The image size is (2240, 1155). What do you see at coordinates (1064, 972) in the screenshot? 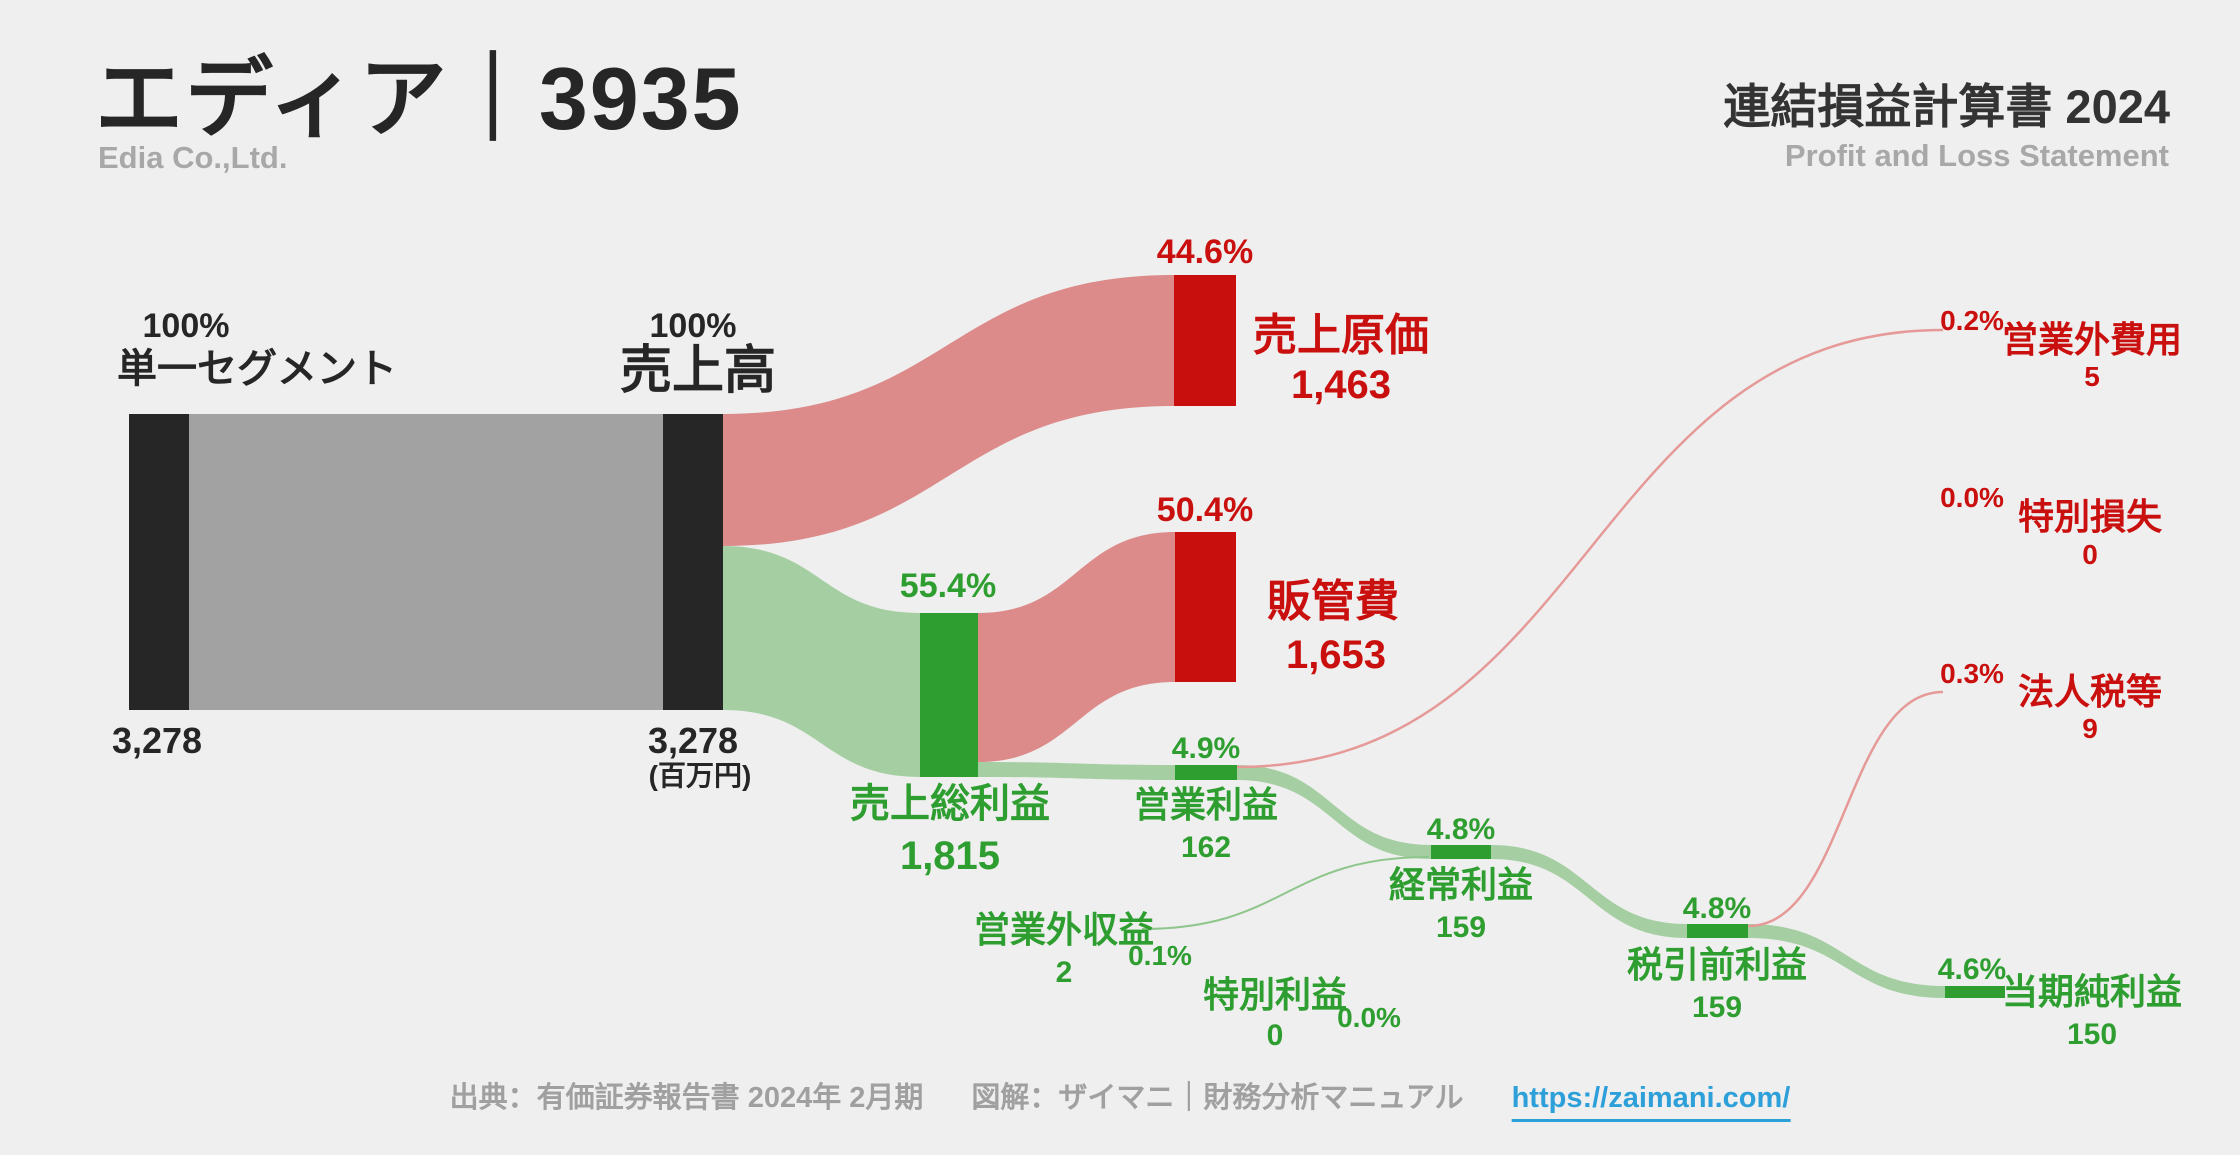
I see `label-nonop-income-value: 2` at bounding box center [1064, 972].